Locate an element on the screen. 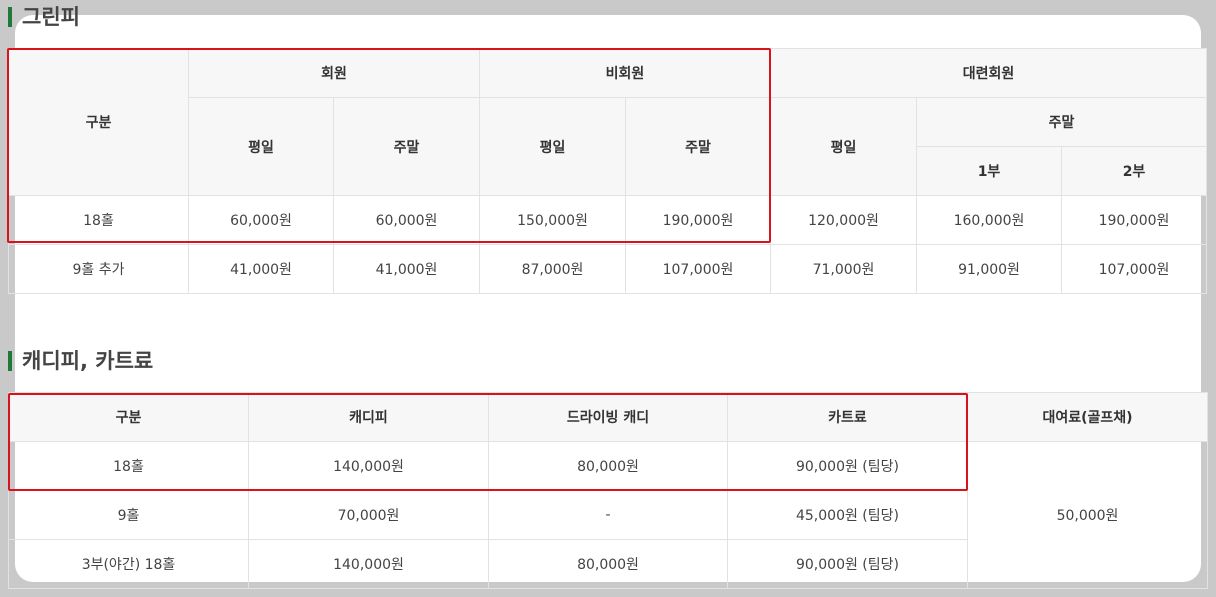 Image resolution: width=1216 pixels, height=597 pixels. table-row: 3부(야간) 18홀 140,000원 80,000원 90,000원 (팀당) is located at coordinates (608, 564).